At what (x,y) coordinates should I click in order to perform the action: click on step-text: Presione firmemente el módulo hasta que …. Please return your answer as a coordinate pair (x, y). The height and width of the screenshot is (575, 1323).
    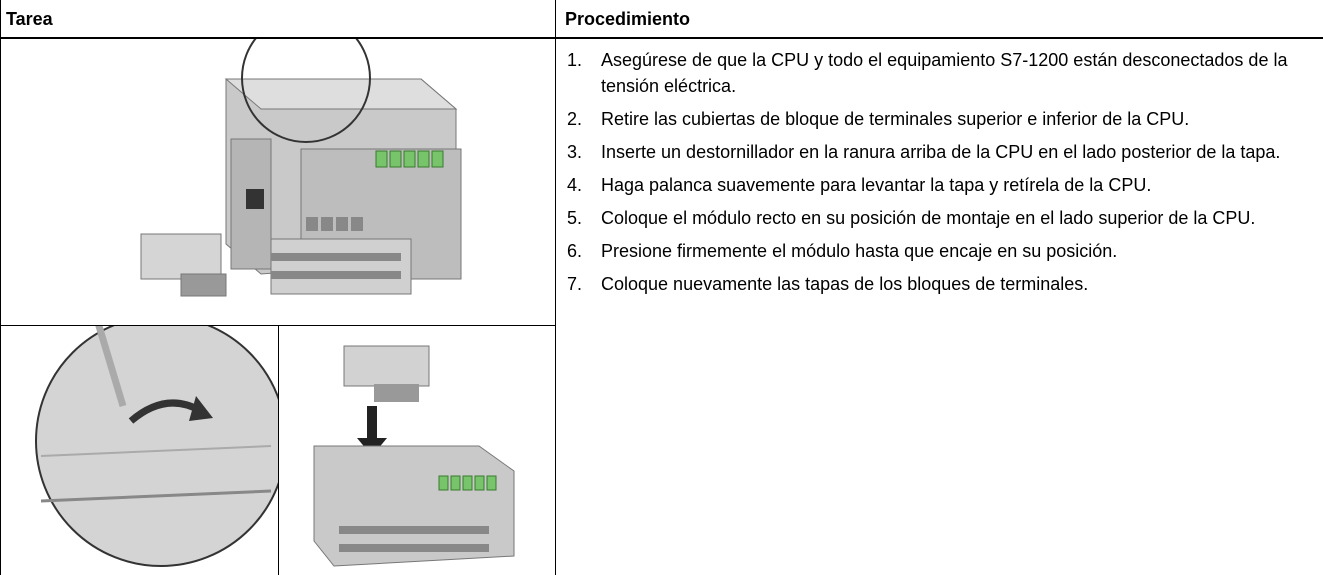
    Looking at the image, I should click on (859, 251).